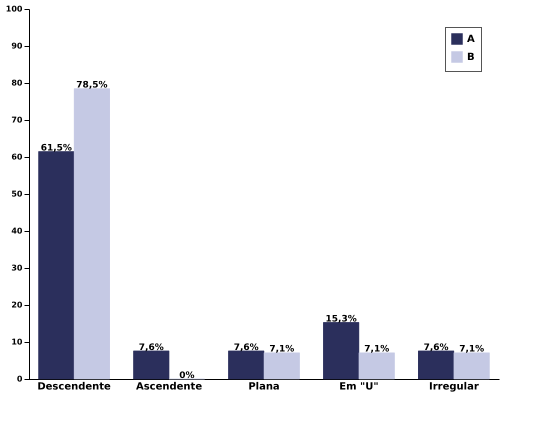 This screenshot has width=544, height=430. Describe the element at coordinates (92, 85) in the screenshot. I see `data-label: 78,5%` at that location.